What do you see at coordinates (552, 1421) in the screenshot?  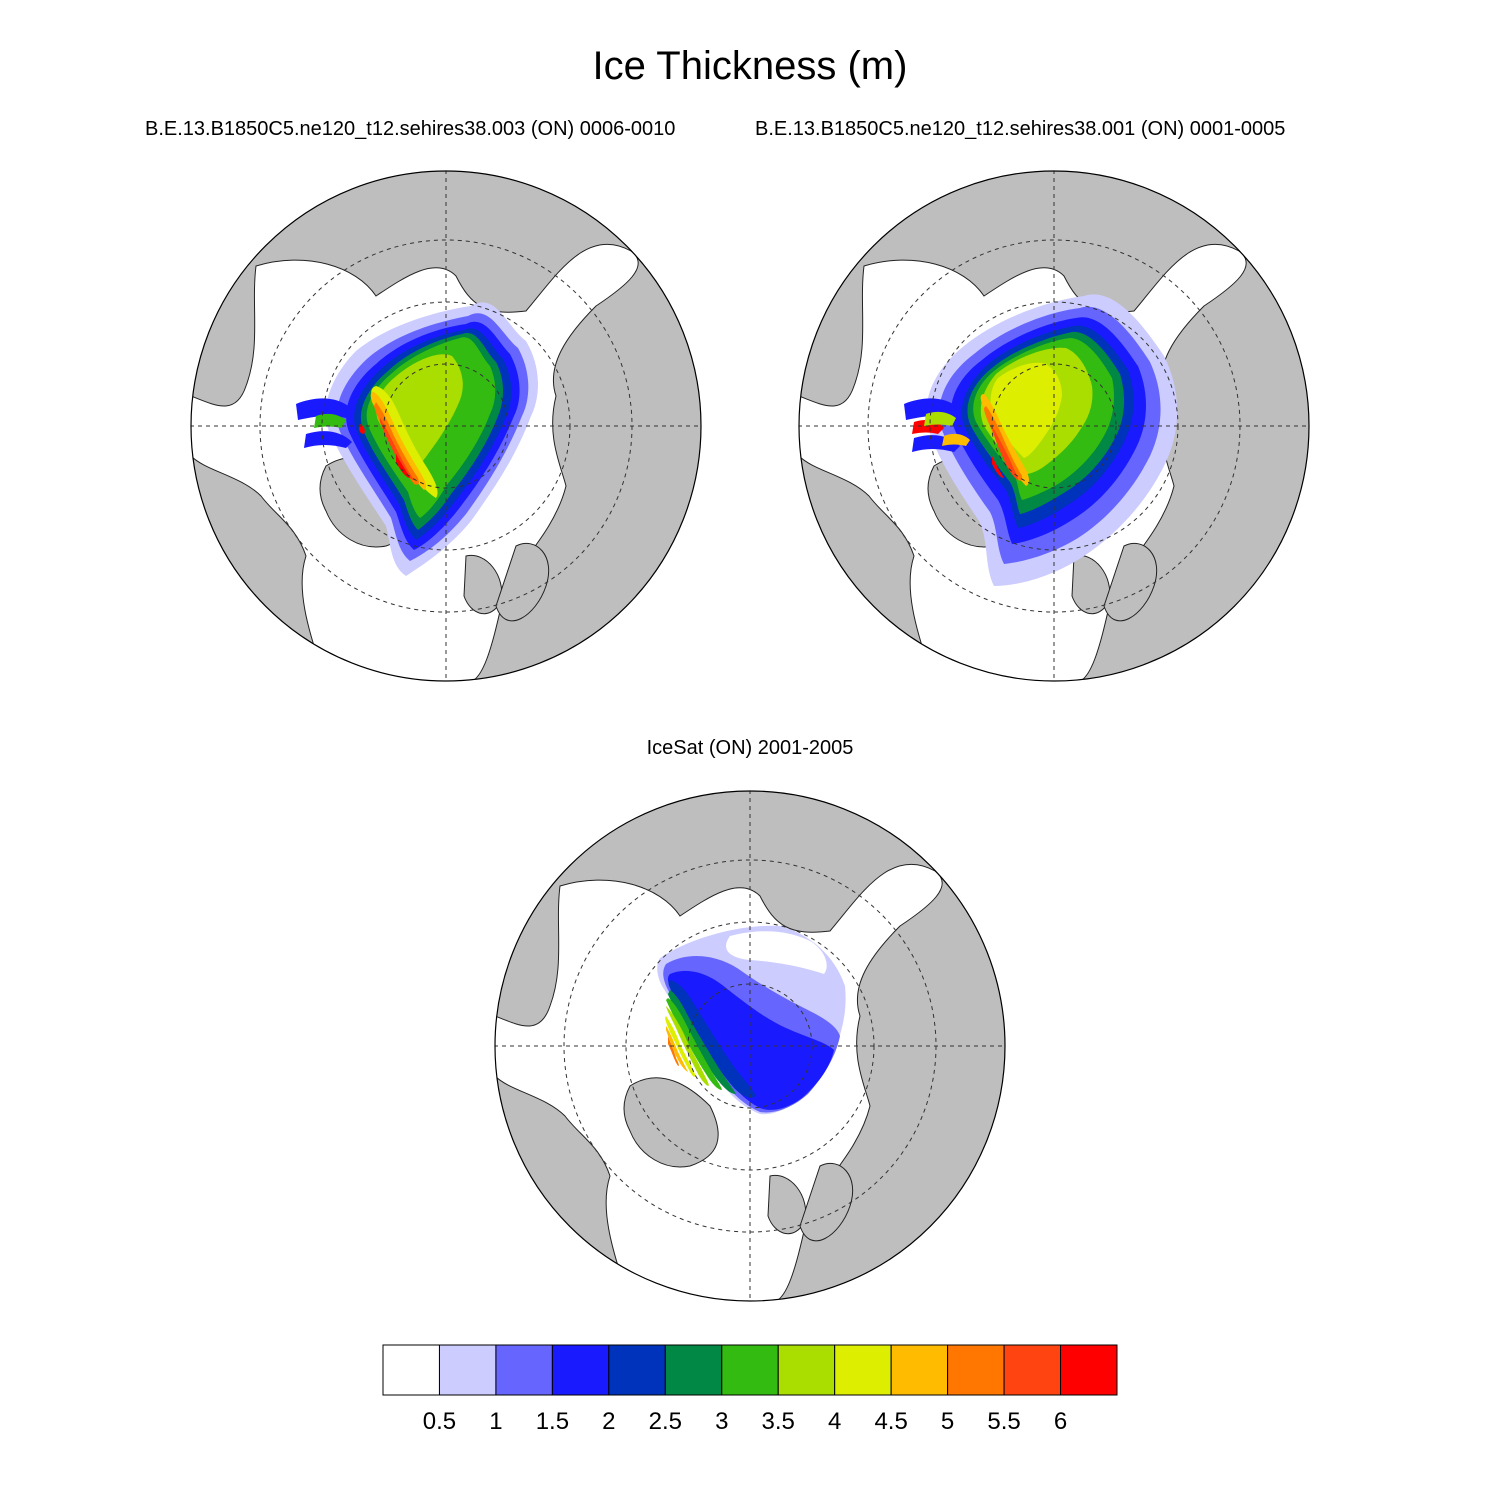 I see `colorbar-tick-label: 1.5` at bounding box center [552, 1421].